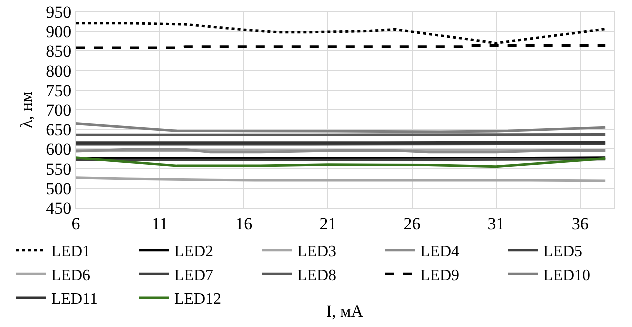 The width and height of the screenshot is (632, 327). What do you see at coordinates (59, 150) in the screenshot?
I see `y-tick-label: 600` at bounding box center [59, 150].